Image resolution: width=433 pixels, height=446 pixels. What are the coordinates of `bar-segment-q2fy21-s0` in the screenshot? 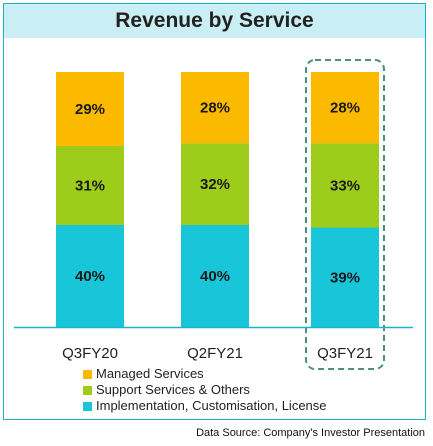 It's located at (215, 276).